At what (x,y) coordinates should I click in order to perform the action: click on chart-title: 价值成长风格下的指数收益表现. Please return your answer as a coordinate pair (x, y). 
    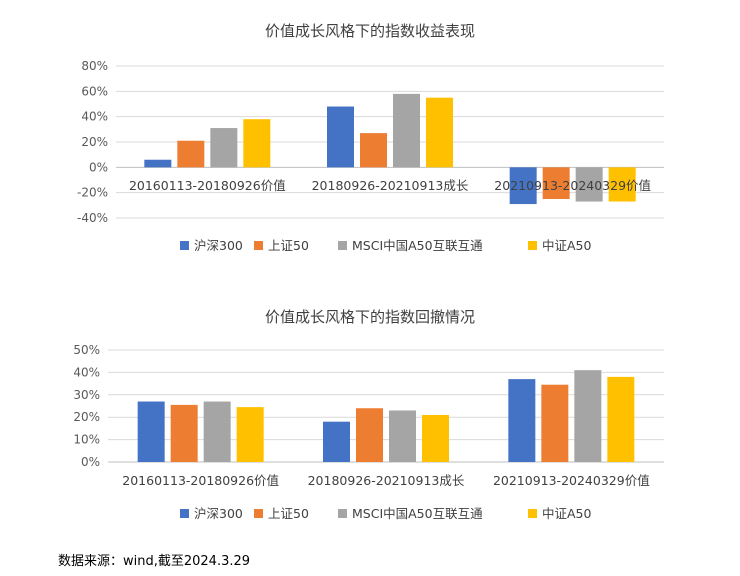
    Looking at the image, I should click on (370, 31).